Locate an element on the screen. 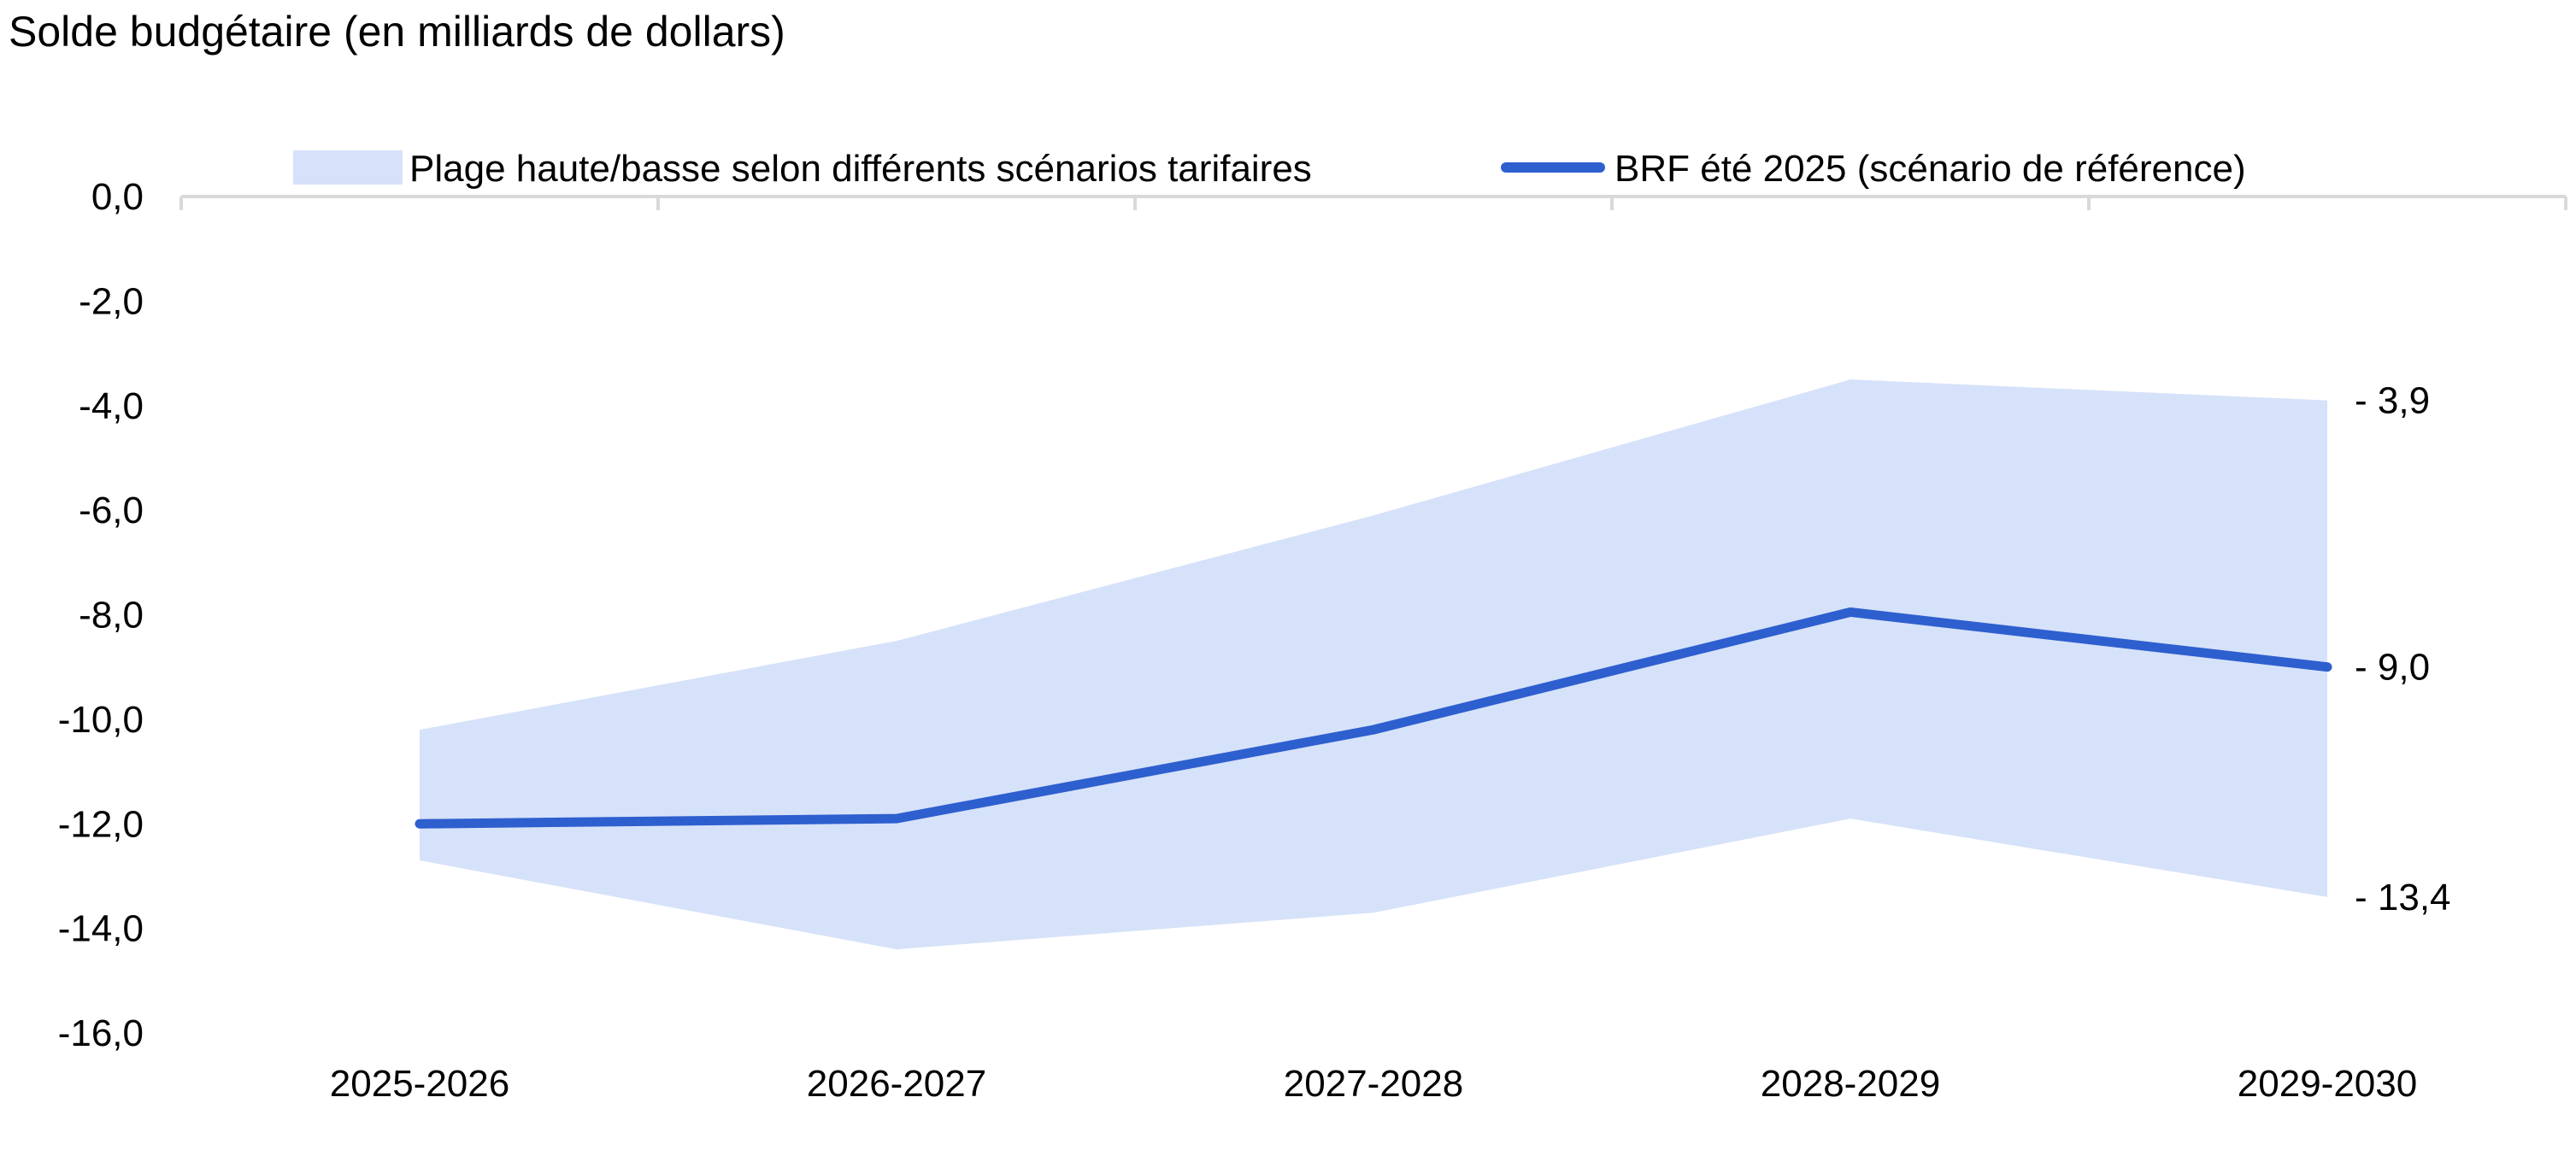  reference-line-layer is located at coordinates (1373, 718).